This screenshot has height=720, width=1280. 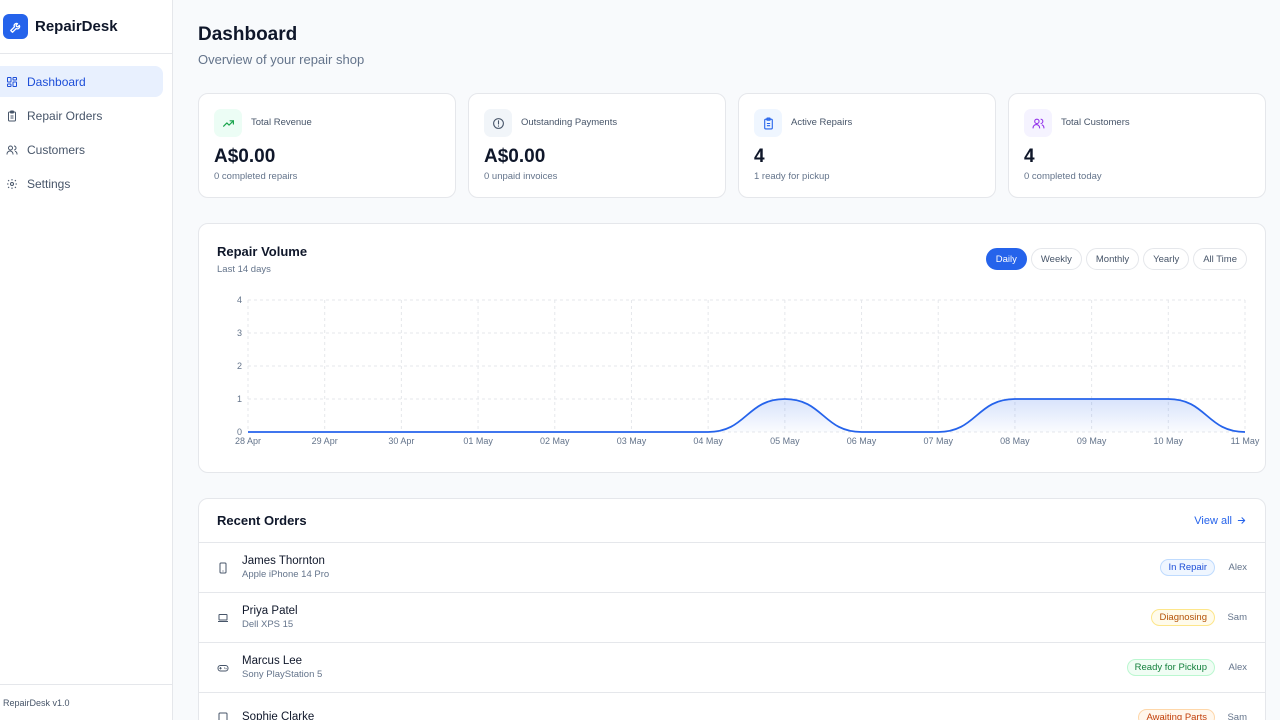 What do you see at coordinates (690, 715) in the screenshot?
I see `order-info: Sophie Clarke` at bounding box center [690, 715].